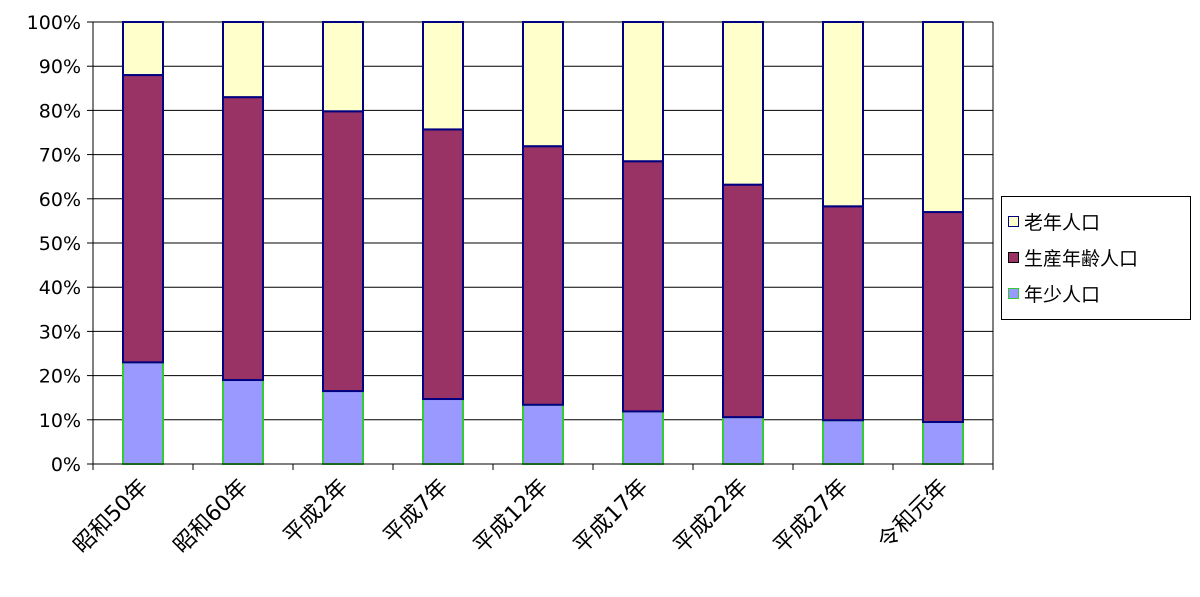 The height and width of the screenshot is (597, 1200). Describe the element at coordinates (60, 288) in the screenshot. I see `y-tick-label: 40%` at that location.